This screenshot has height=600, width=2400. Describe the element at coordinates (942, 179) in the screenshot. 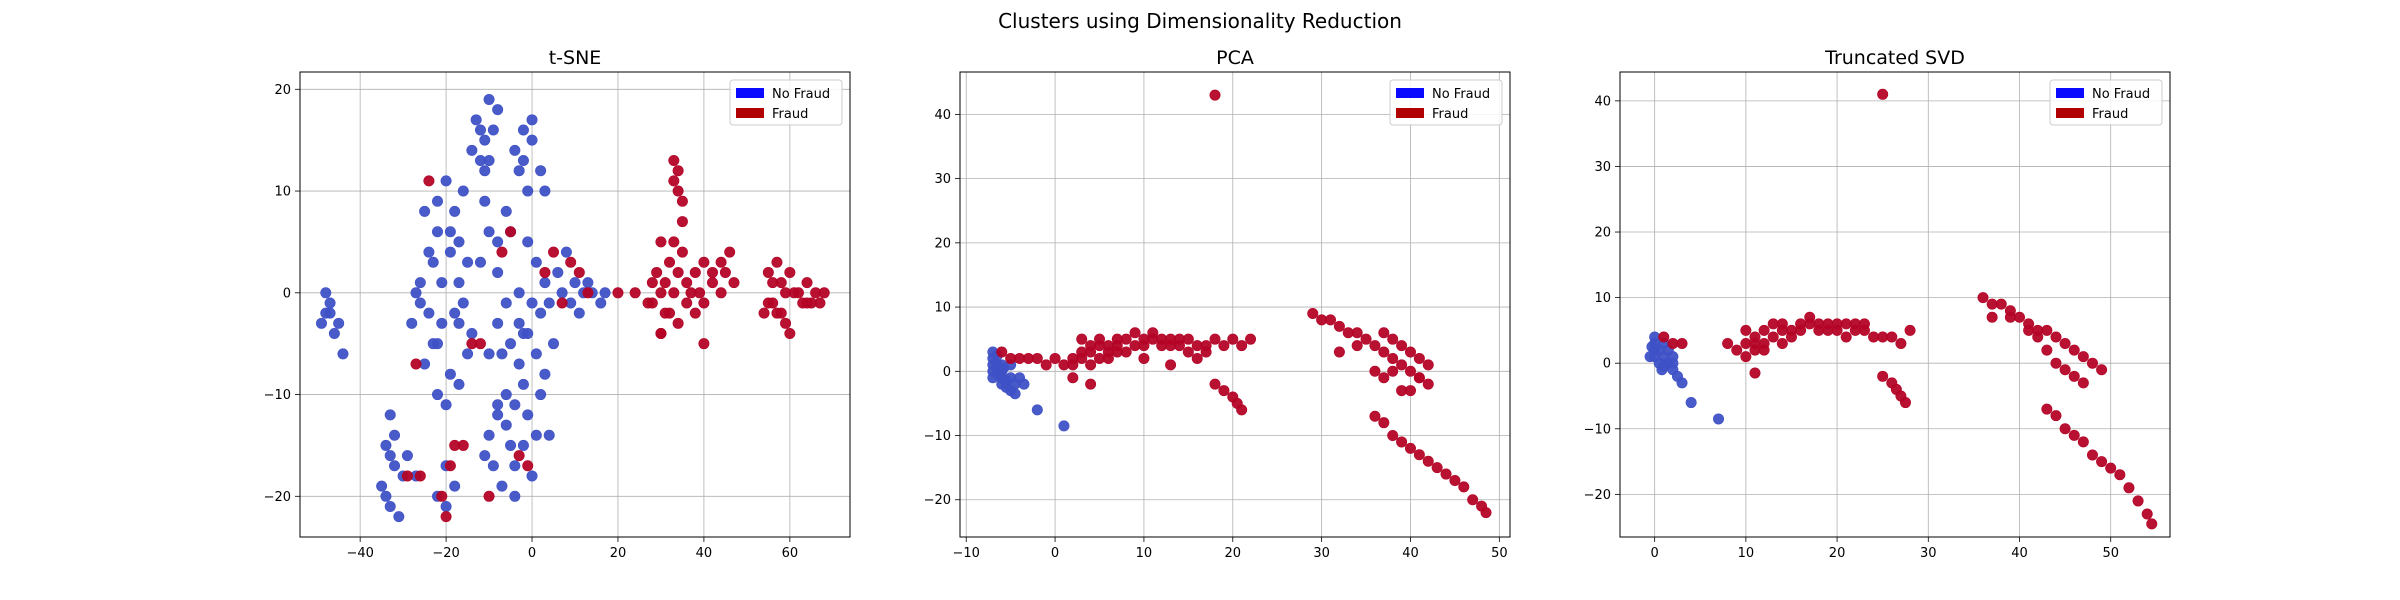

I see `y-tick-label: 30` at that location.